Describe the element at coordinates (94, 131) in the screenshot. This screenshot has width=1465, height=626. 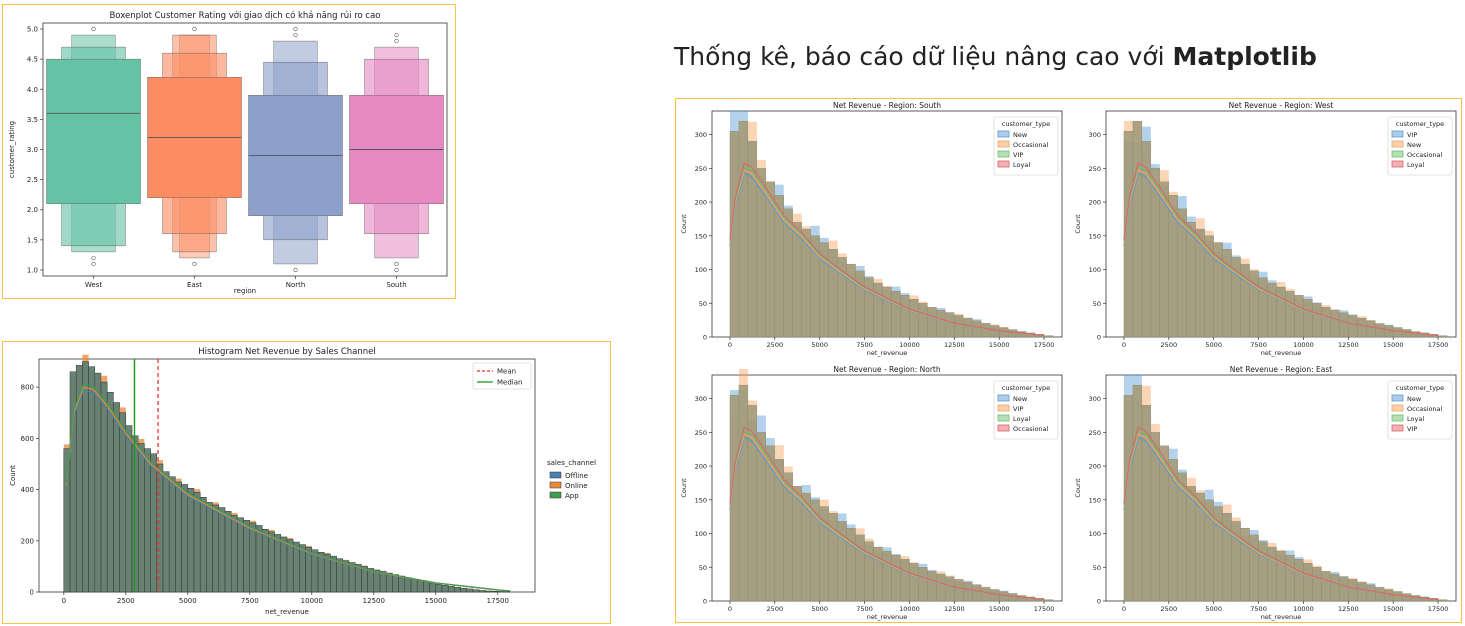
I see `boxen-box` at that location.